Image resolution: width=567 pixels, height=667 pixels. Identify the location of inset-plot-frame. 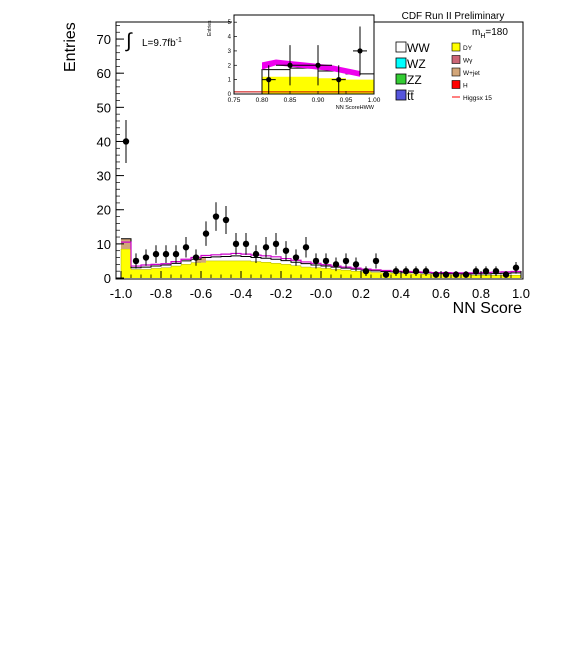
(304, 54).